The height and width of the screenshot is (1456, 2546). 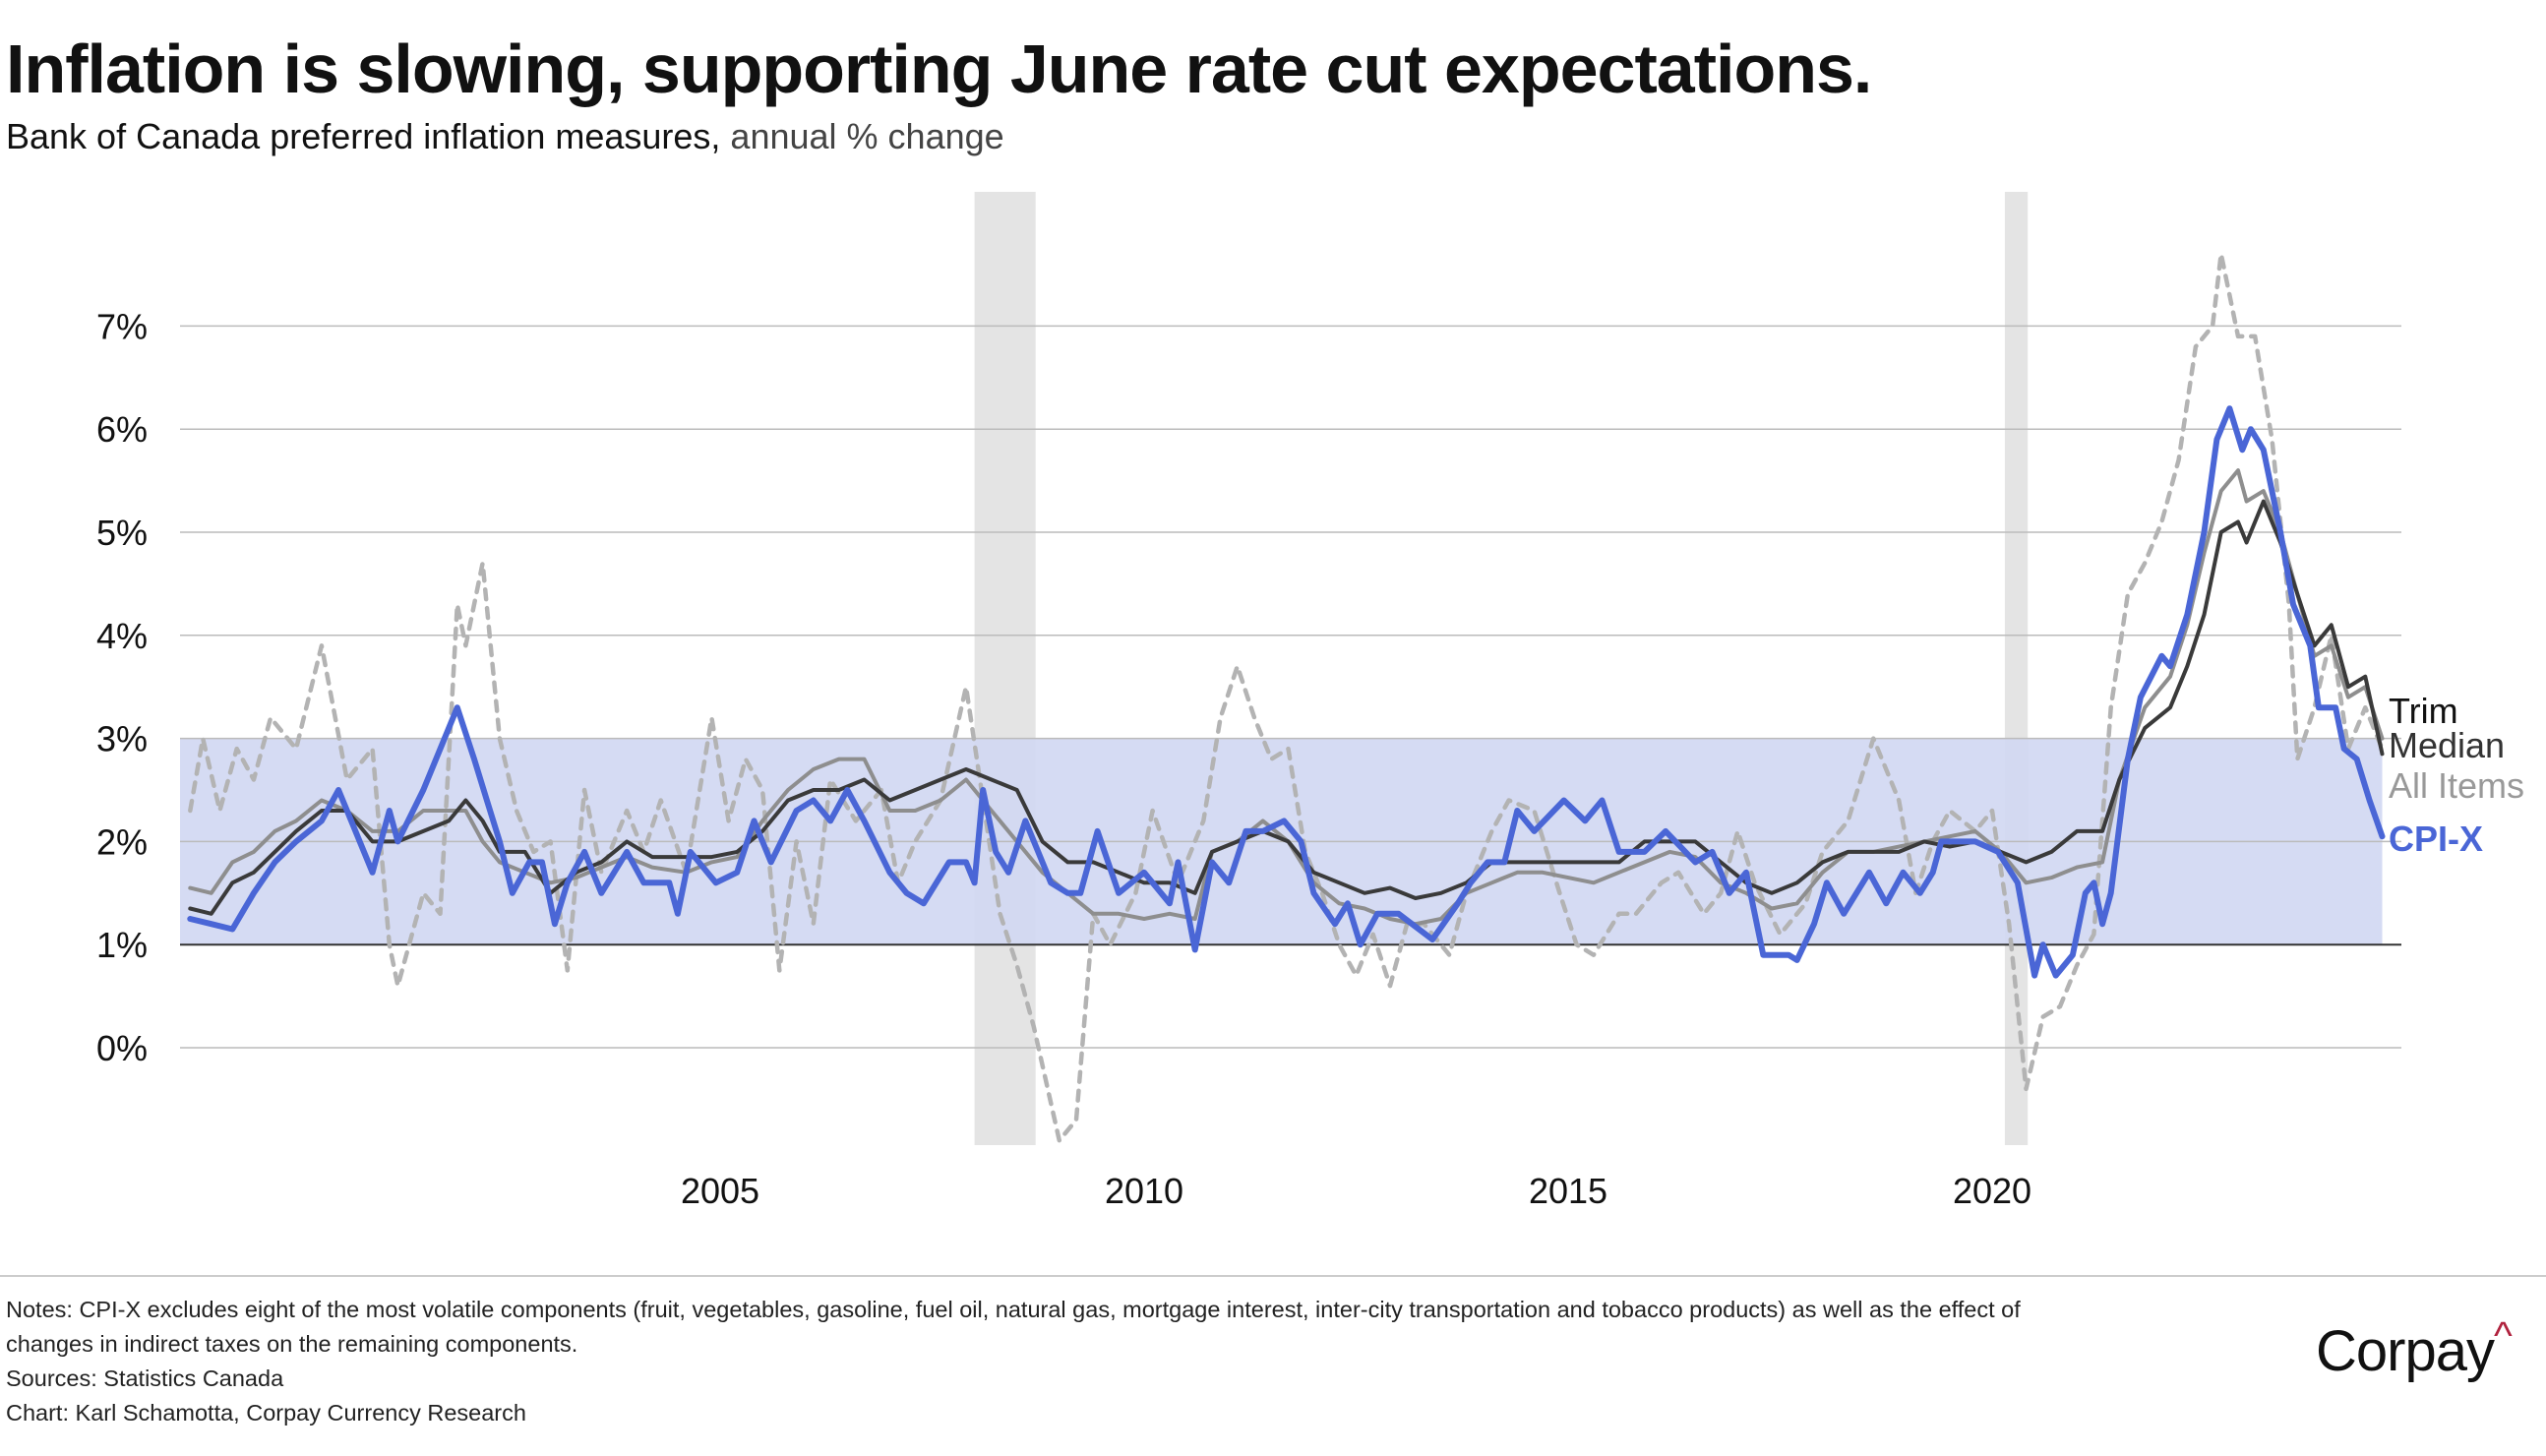 What do you see at coordinates (1005, 668) in the screenshot?
I see `recession-shading` at bounding box center [1005, 668].